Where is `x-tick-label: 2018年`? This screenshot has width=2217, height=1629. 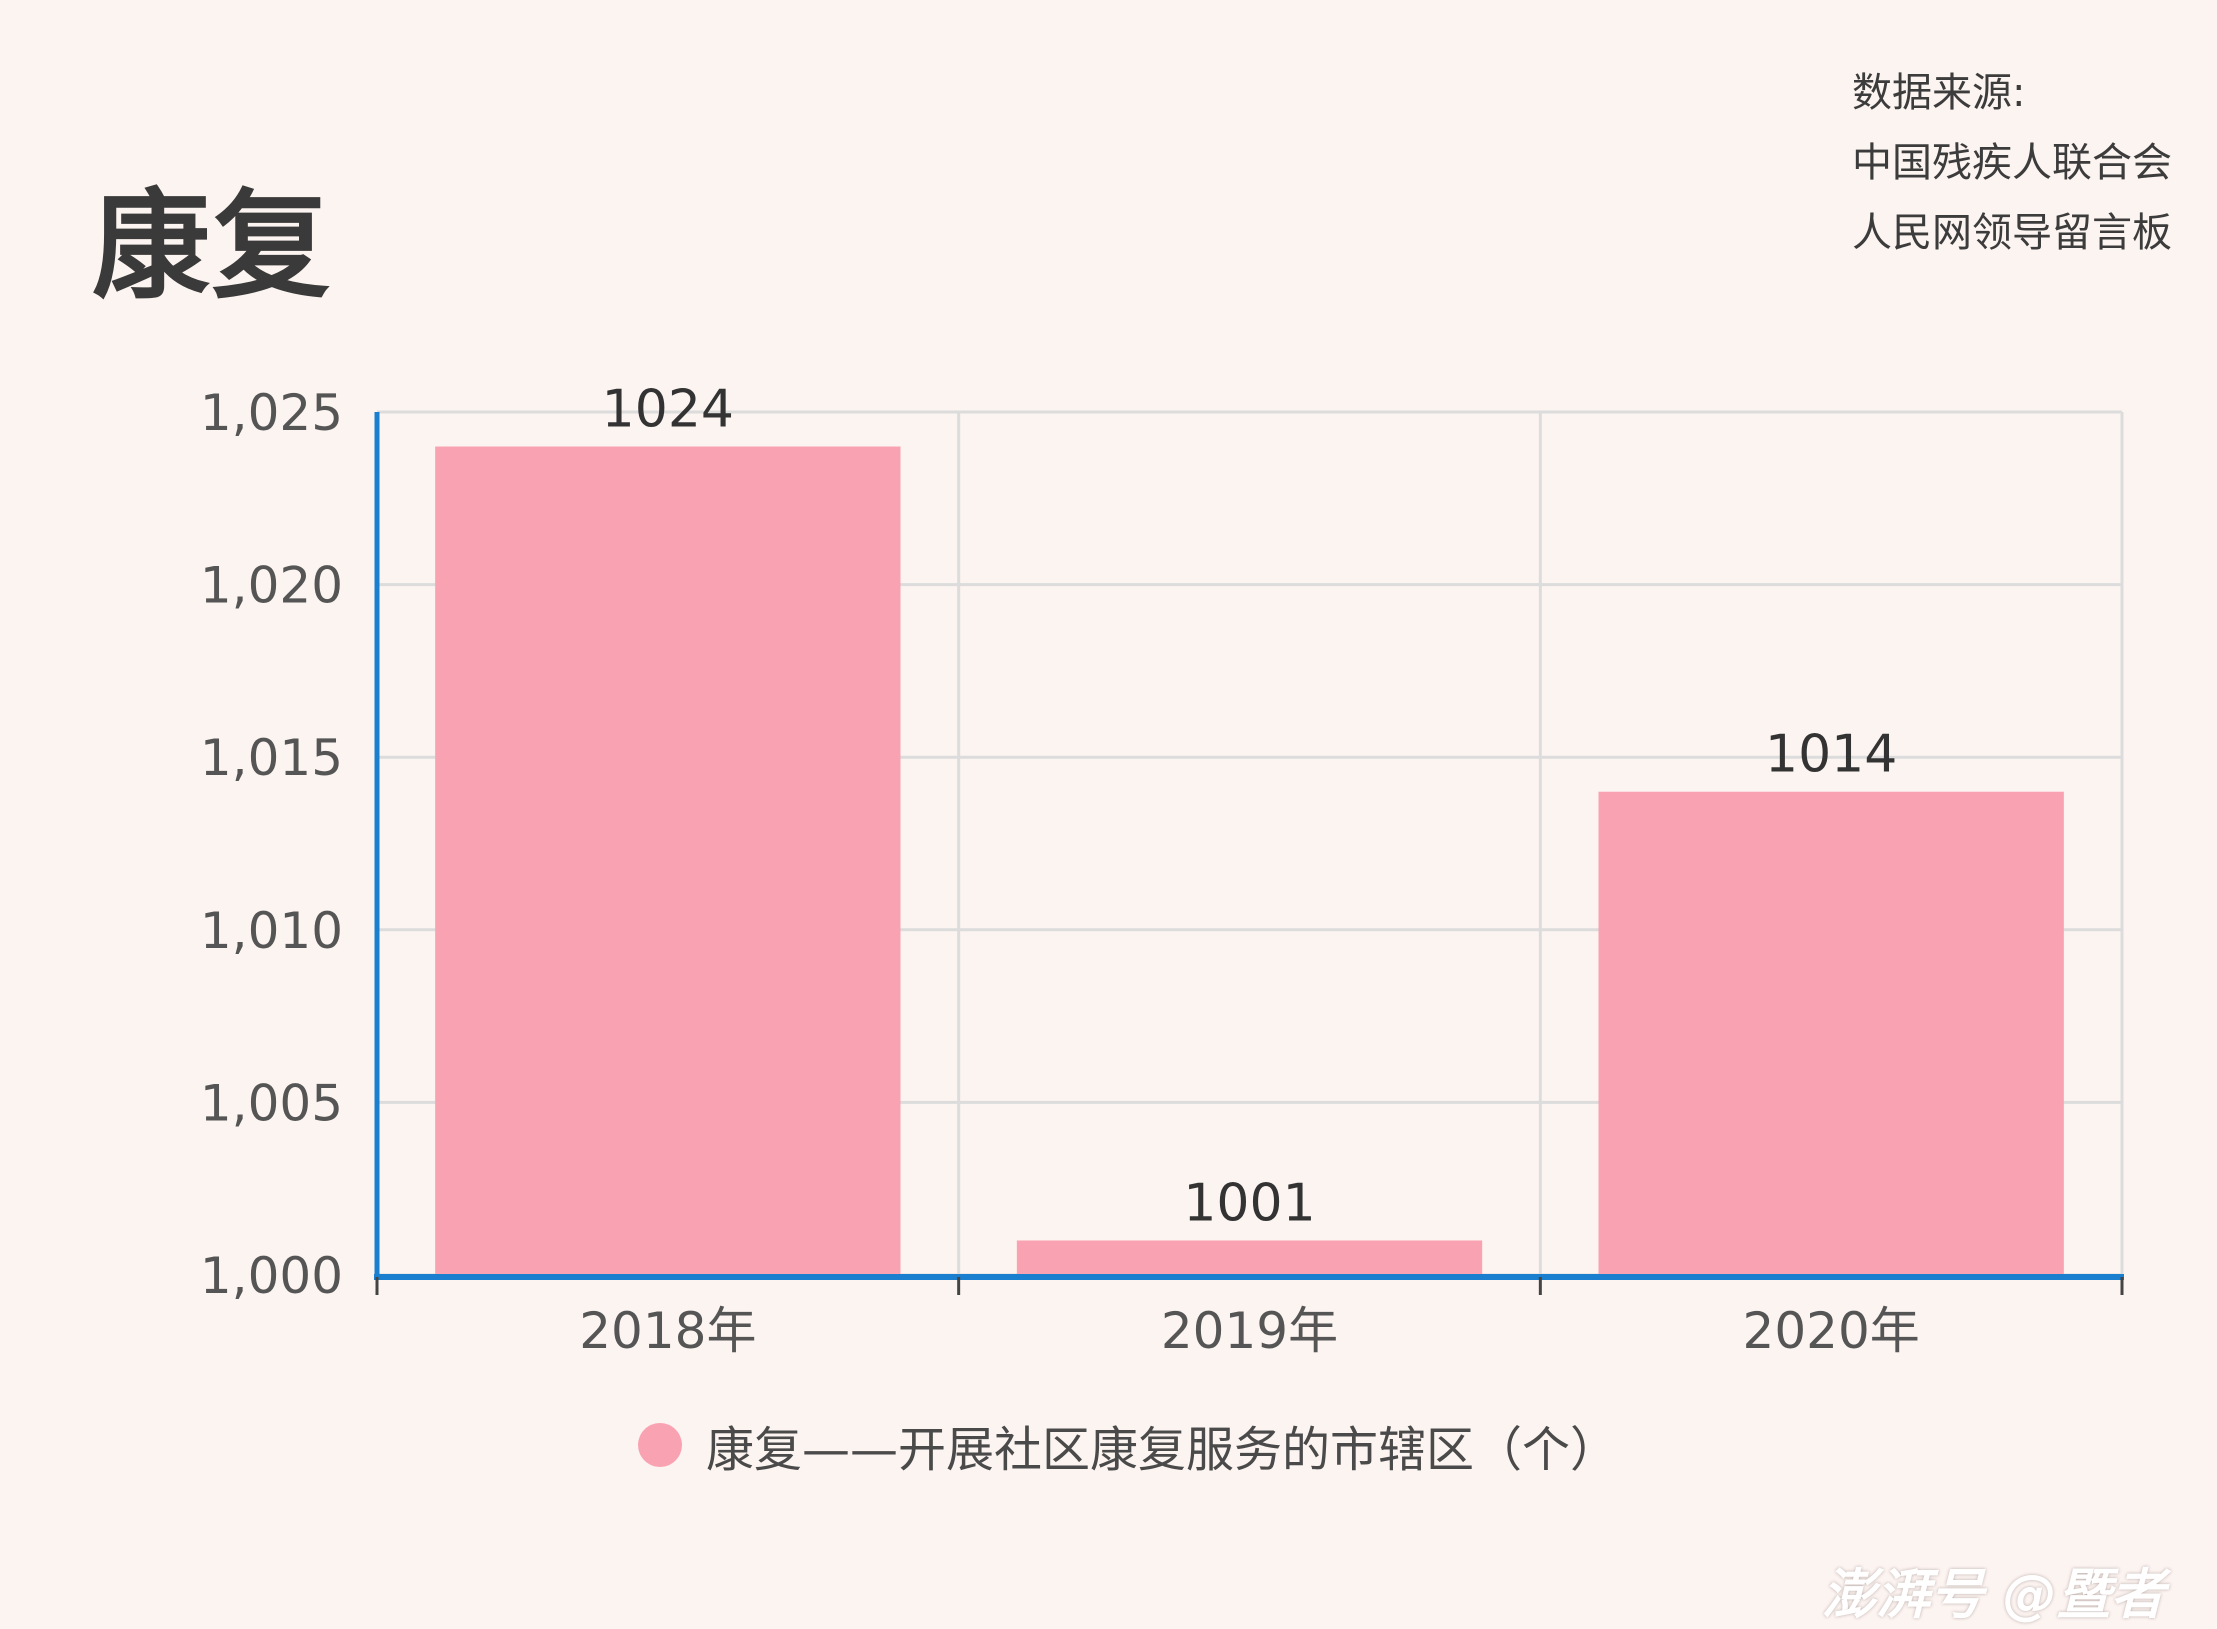 x-tick-label: 2018年 is located at coordinates (667, 1331).